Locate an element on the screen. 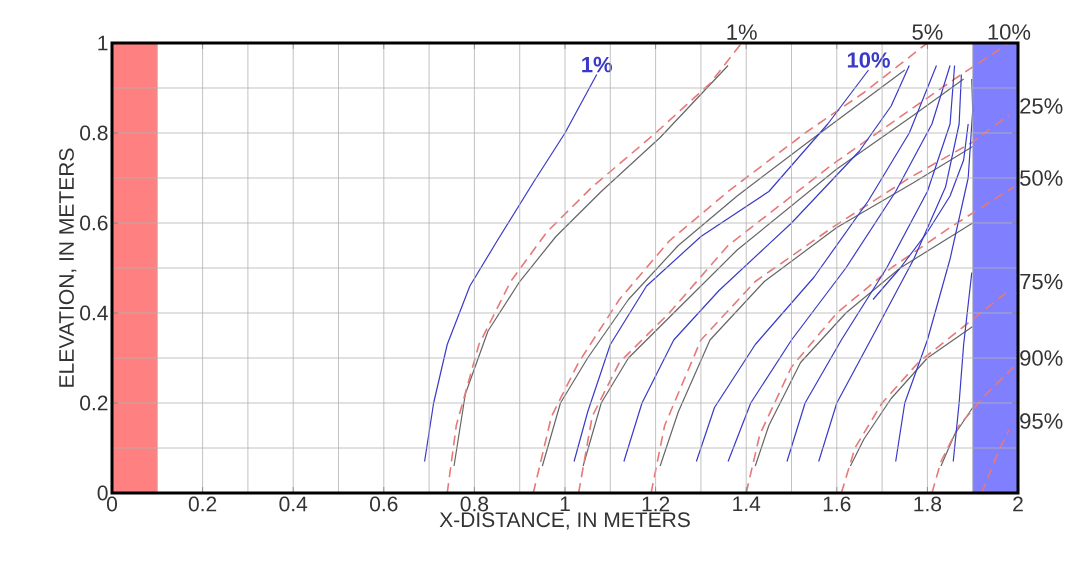 The height and width of the screenshot is (566, 1089). x-tick-label: 0.6 is located at coordinates (384, 504).